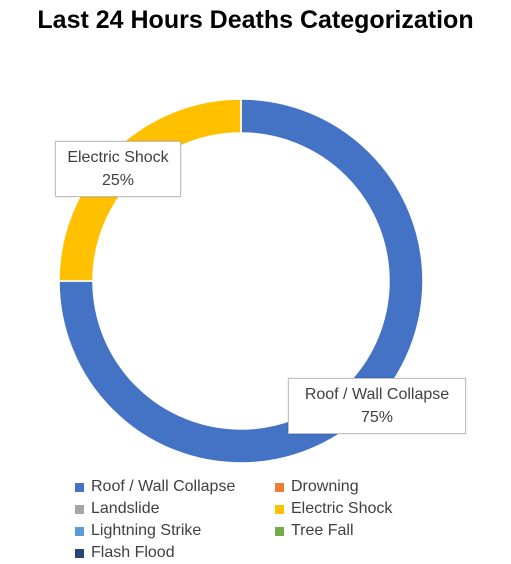  What do you see at coordinates (377, 406) in the screenshot?
I see `data-label-roof-wall-collapse: Roof / Wall Collapse 75%` at bounding box center [377, 406].